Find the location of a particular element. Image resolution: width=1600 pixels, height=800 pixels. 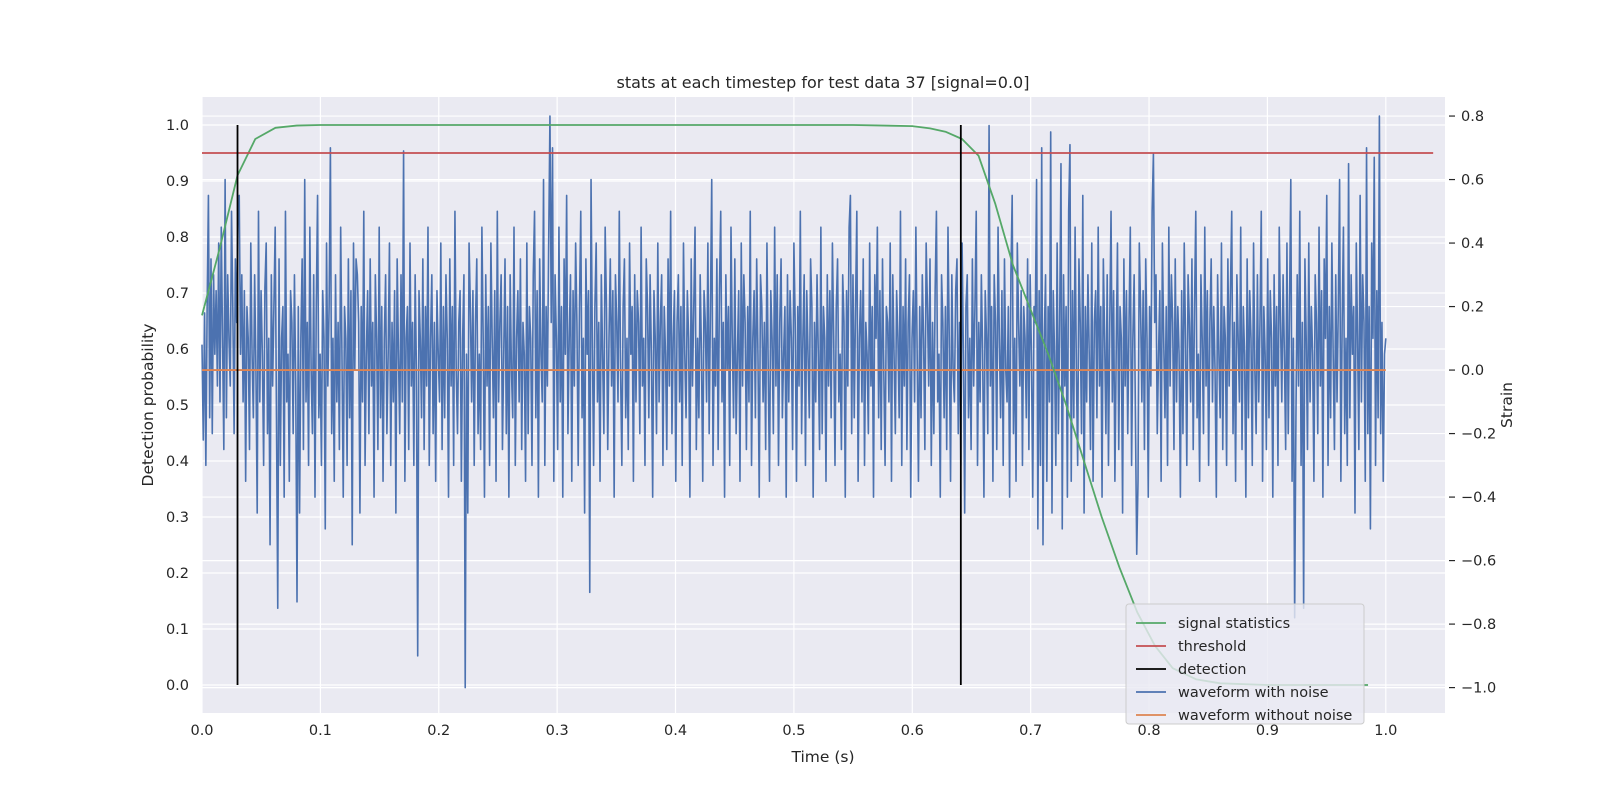

y-right-tick-label: 0.8 is located at coordinates (1472, 117).